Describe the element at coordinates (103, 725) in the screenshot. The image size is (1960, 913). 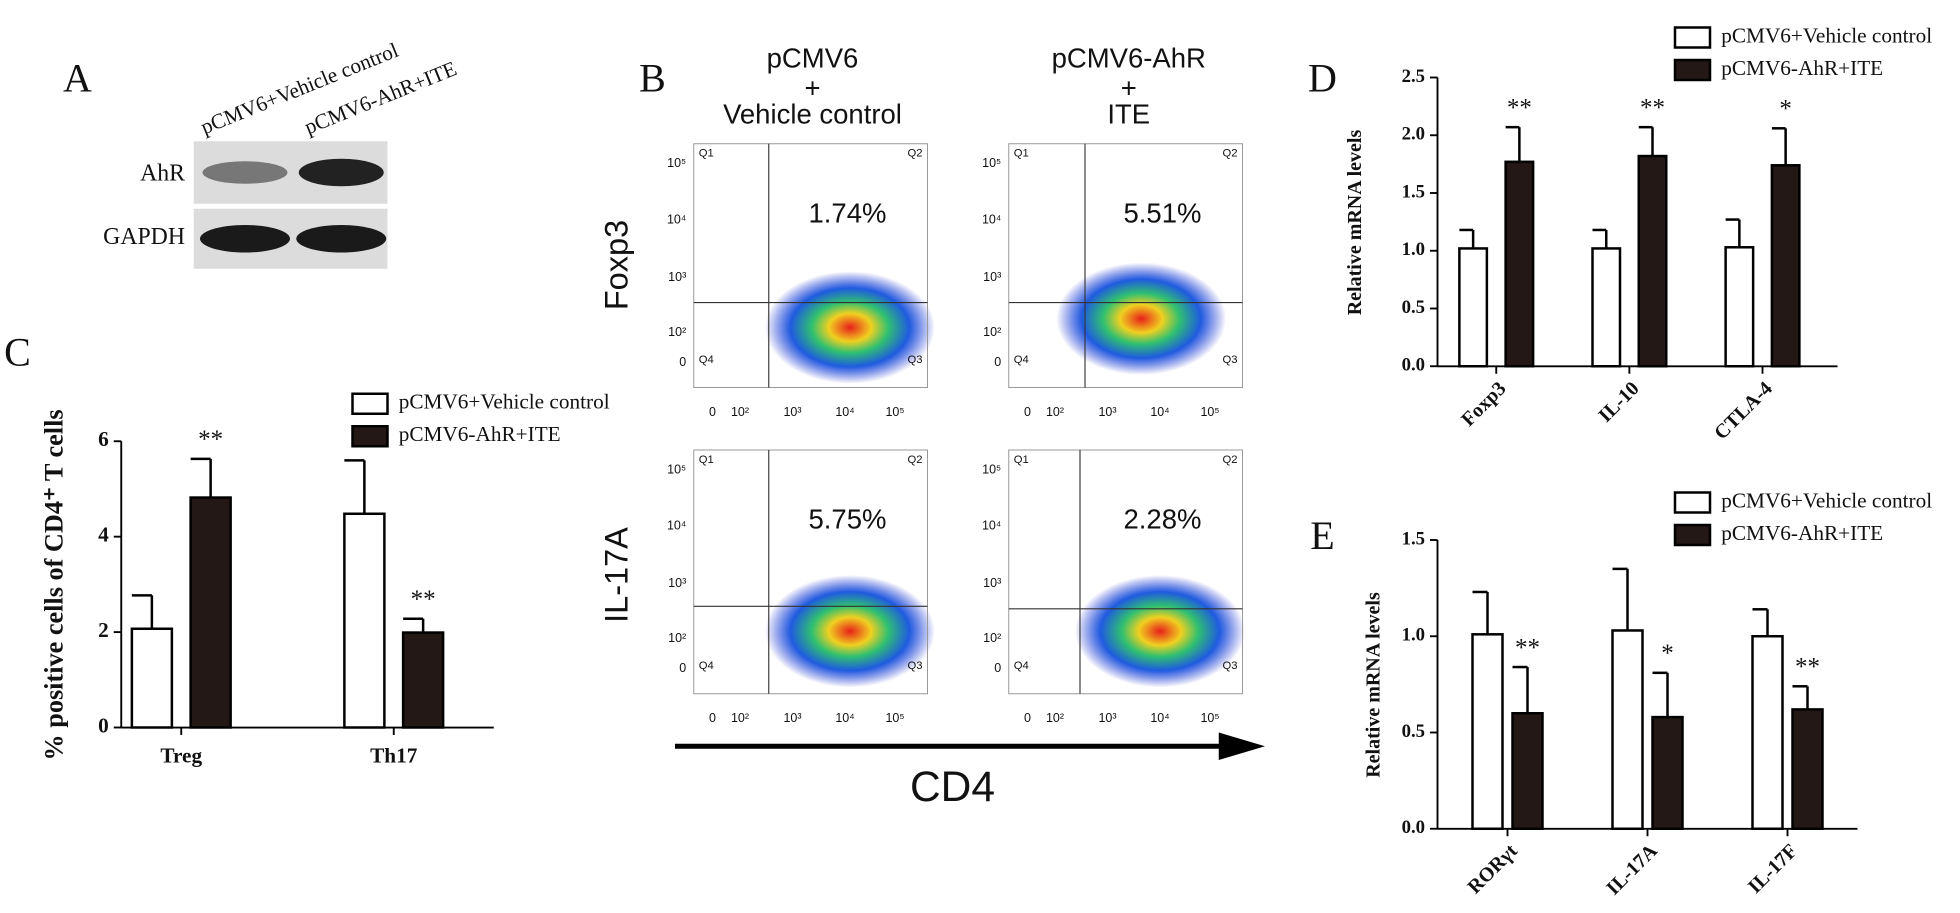
I see `y-tick-label: 0` at that location.